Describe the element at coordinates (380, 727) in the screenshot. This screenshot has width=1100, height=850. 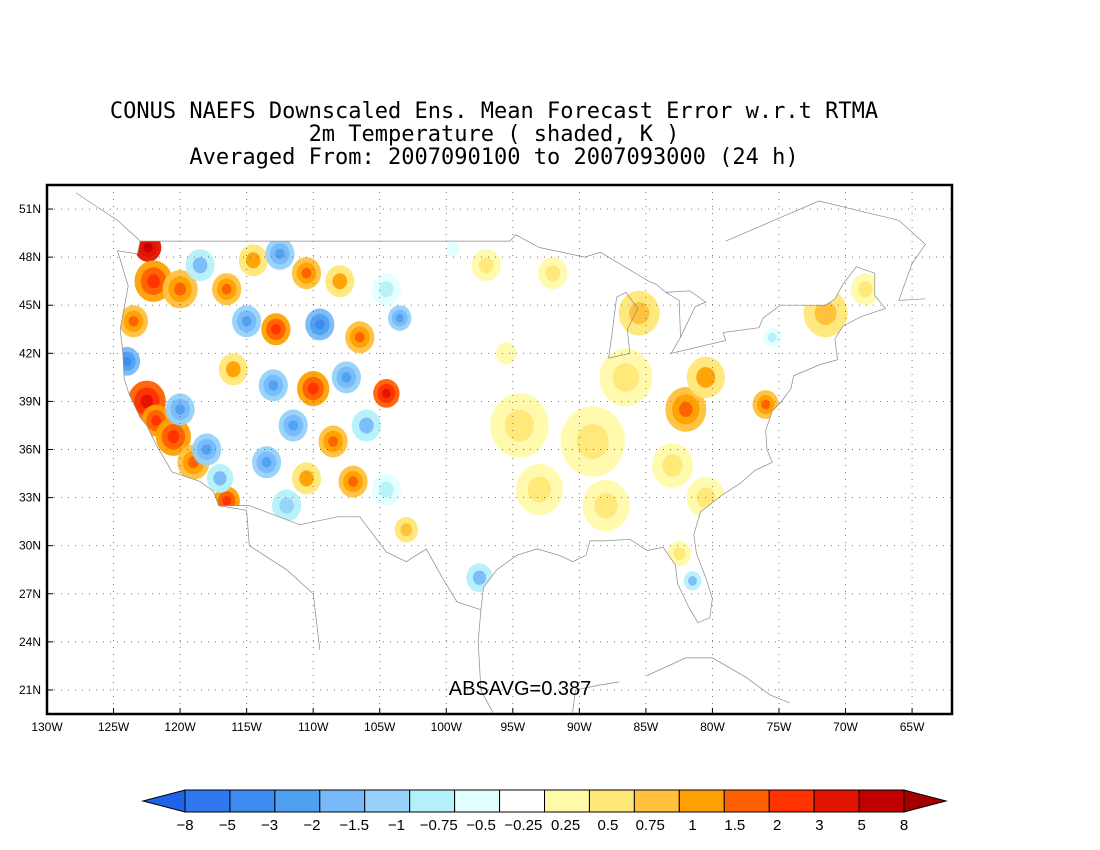
I see `lon-tick-label: 105W` at that location.